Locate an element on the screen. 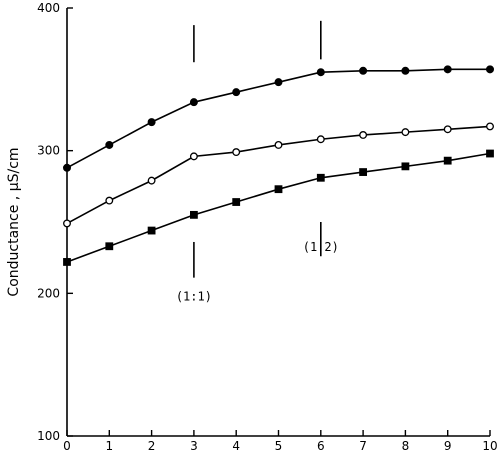  y-tick-label: 100 is located at coordinates (48, 436).